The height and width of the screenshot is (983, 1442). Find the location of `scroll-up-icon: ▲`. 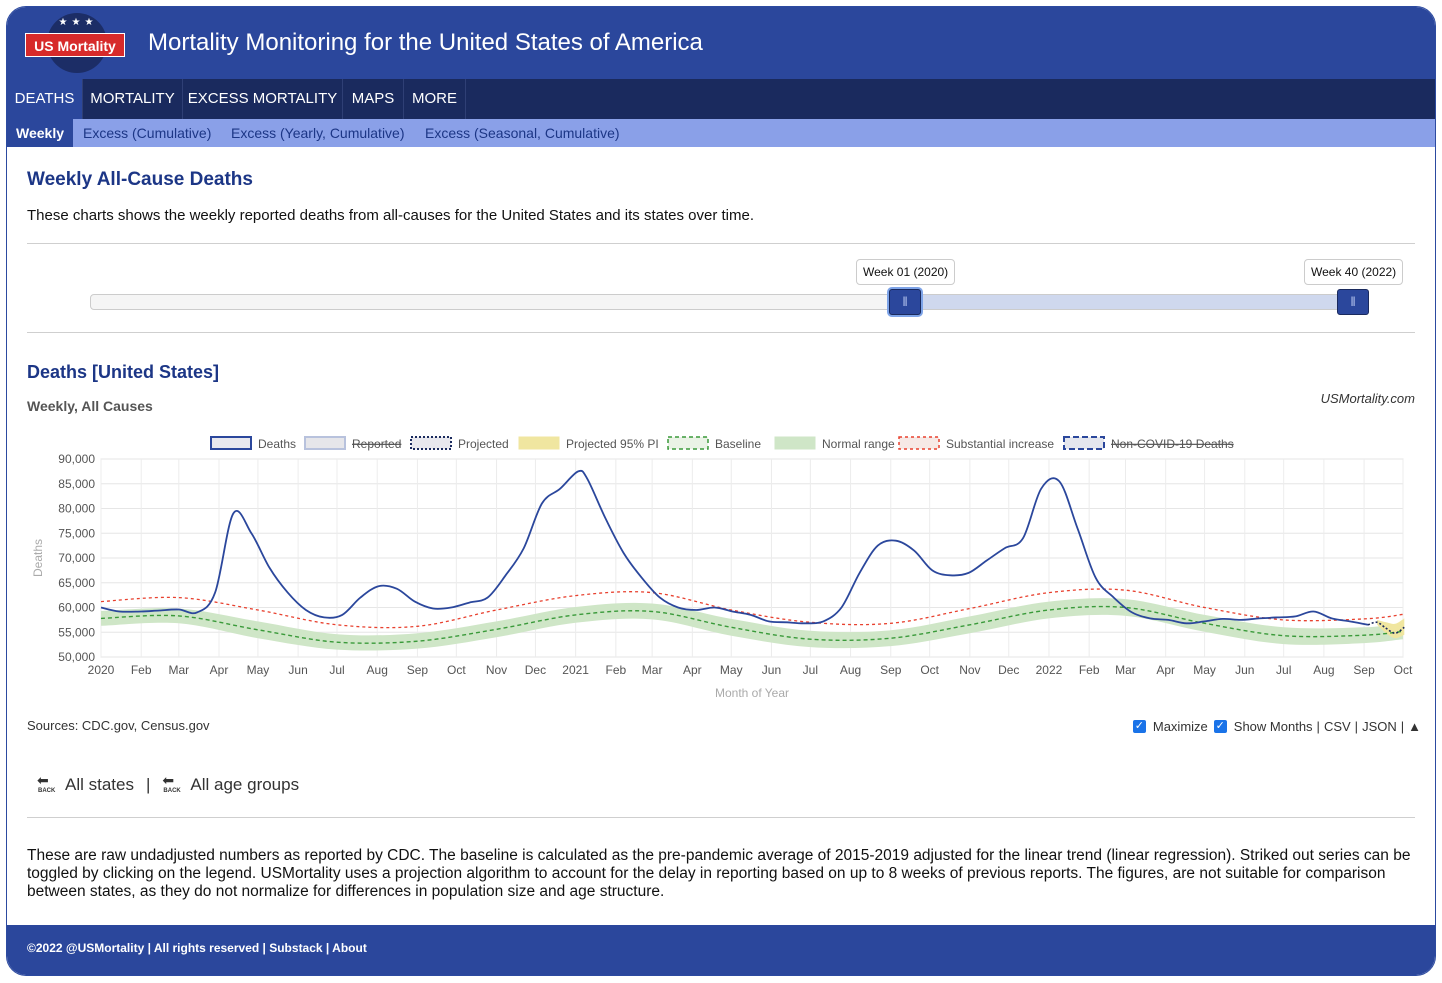

scroll-up-icon: ▲ is located at coordinates (1414, 726).